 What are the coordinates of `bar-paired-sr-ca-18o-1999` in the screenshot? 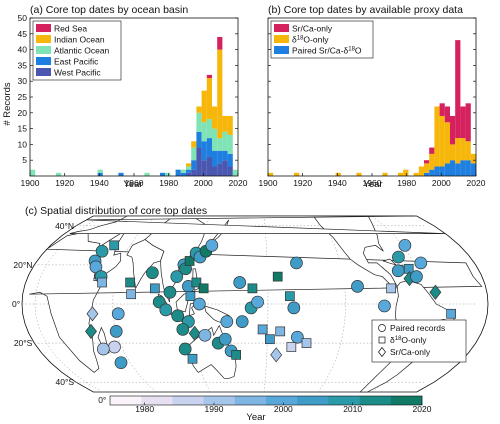 It's located at (442, 171).